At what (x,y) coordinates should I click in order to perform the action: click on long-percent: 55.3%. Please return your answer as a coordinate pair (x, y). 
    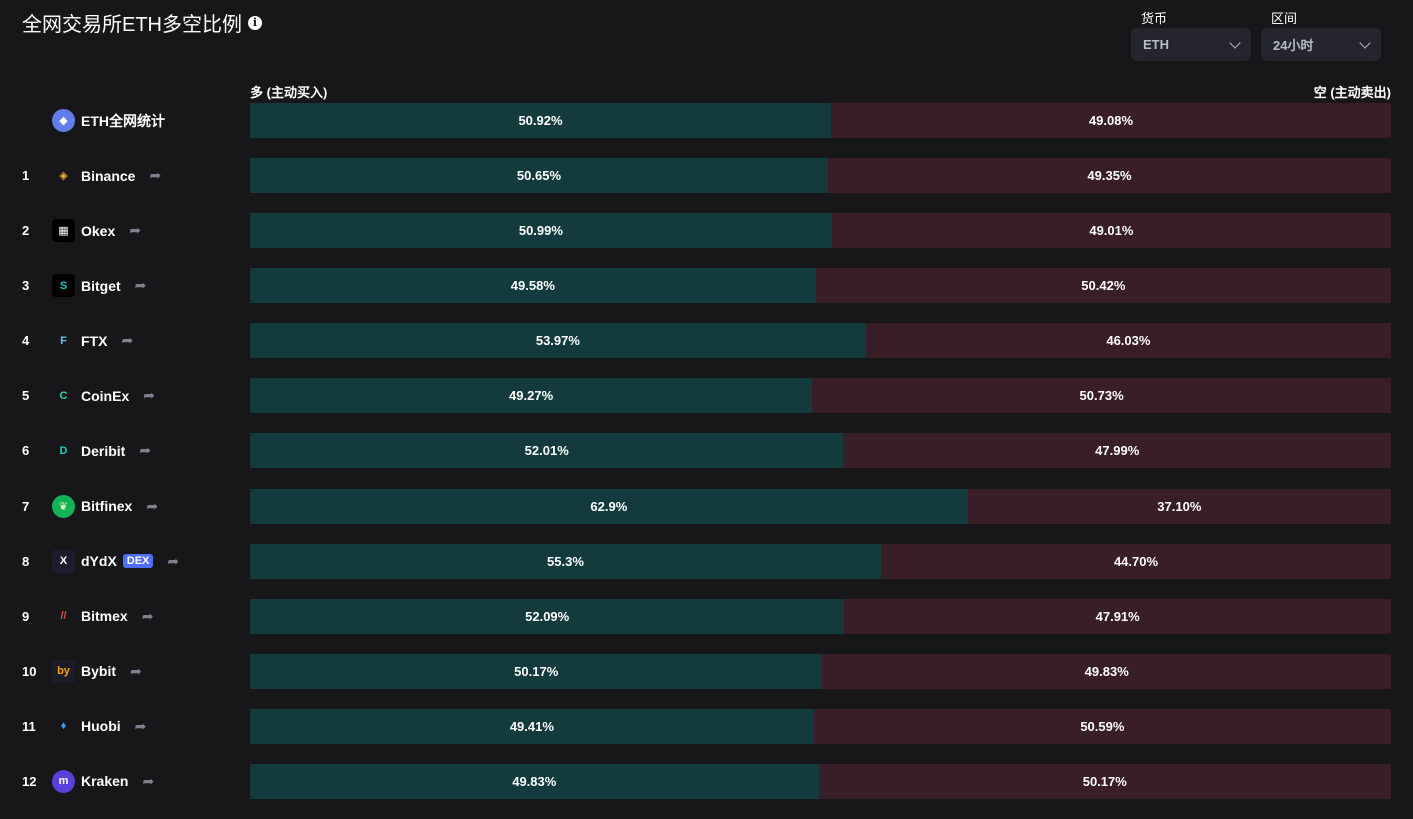
    Looking at the image, I should click on (565, 561).